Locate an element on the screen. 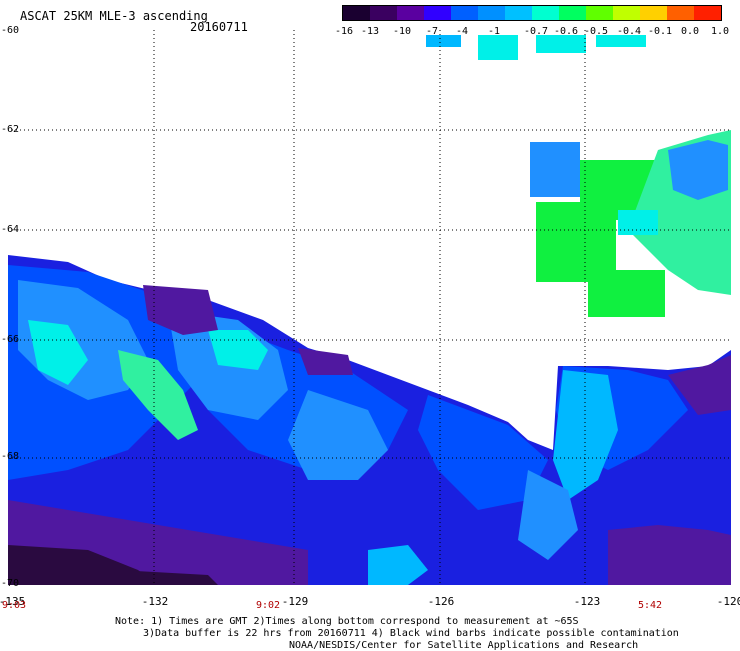 The width and height of the screenshot is (740, 651). longitude-label: -123 is located at coordinates (587, 601).